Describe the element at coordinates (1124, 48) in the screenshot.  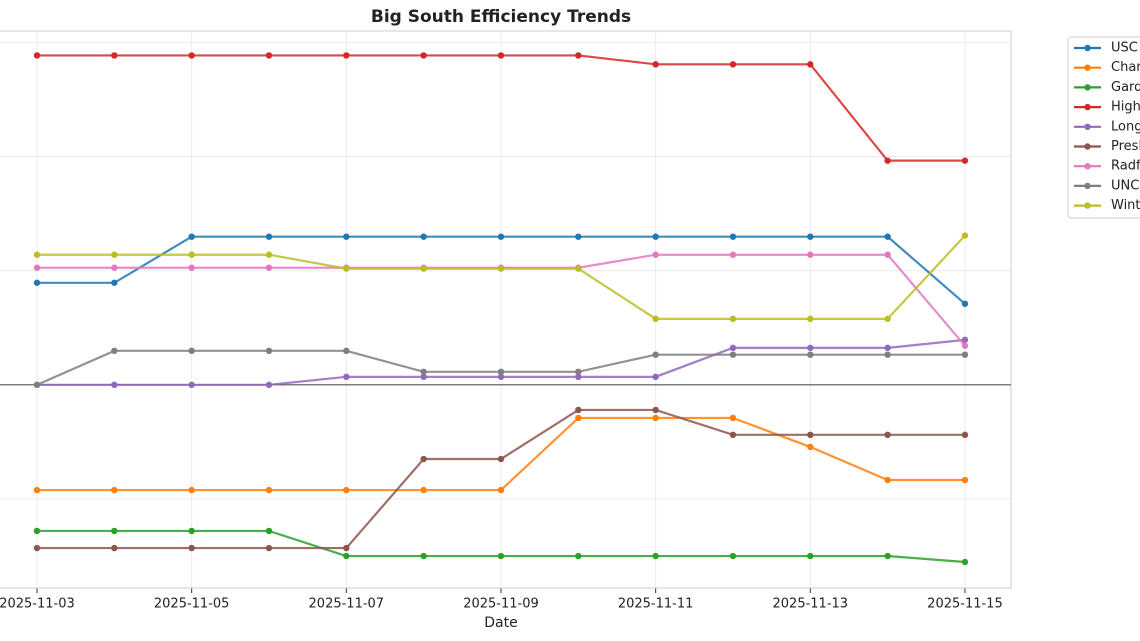
I see `legend-label: USC` at that location.